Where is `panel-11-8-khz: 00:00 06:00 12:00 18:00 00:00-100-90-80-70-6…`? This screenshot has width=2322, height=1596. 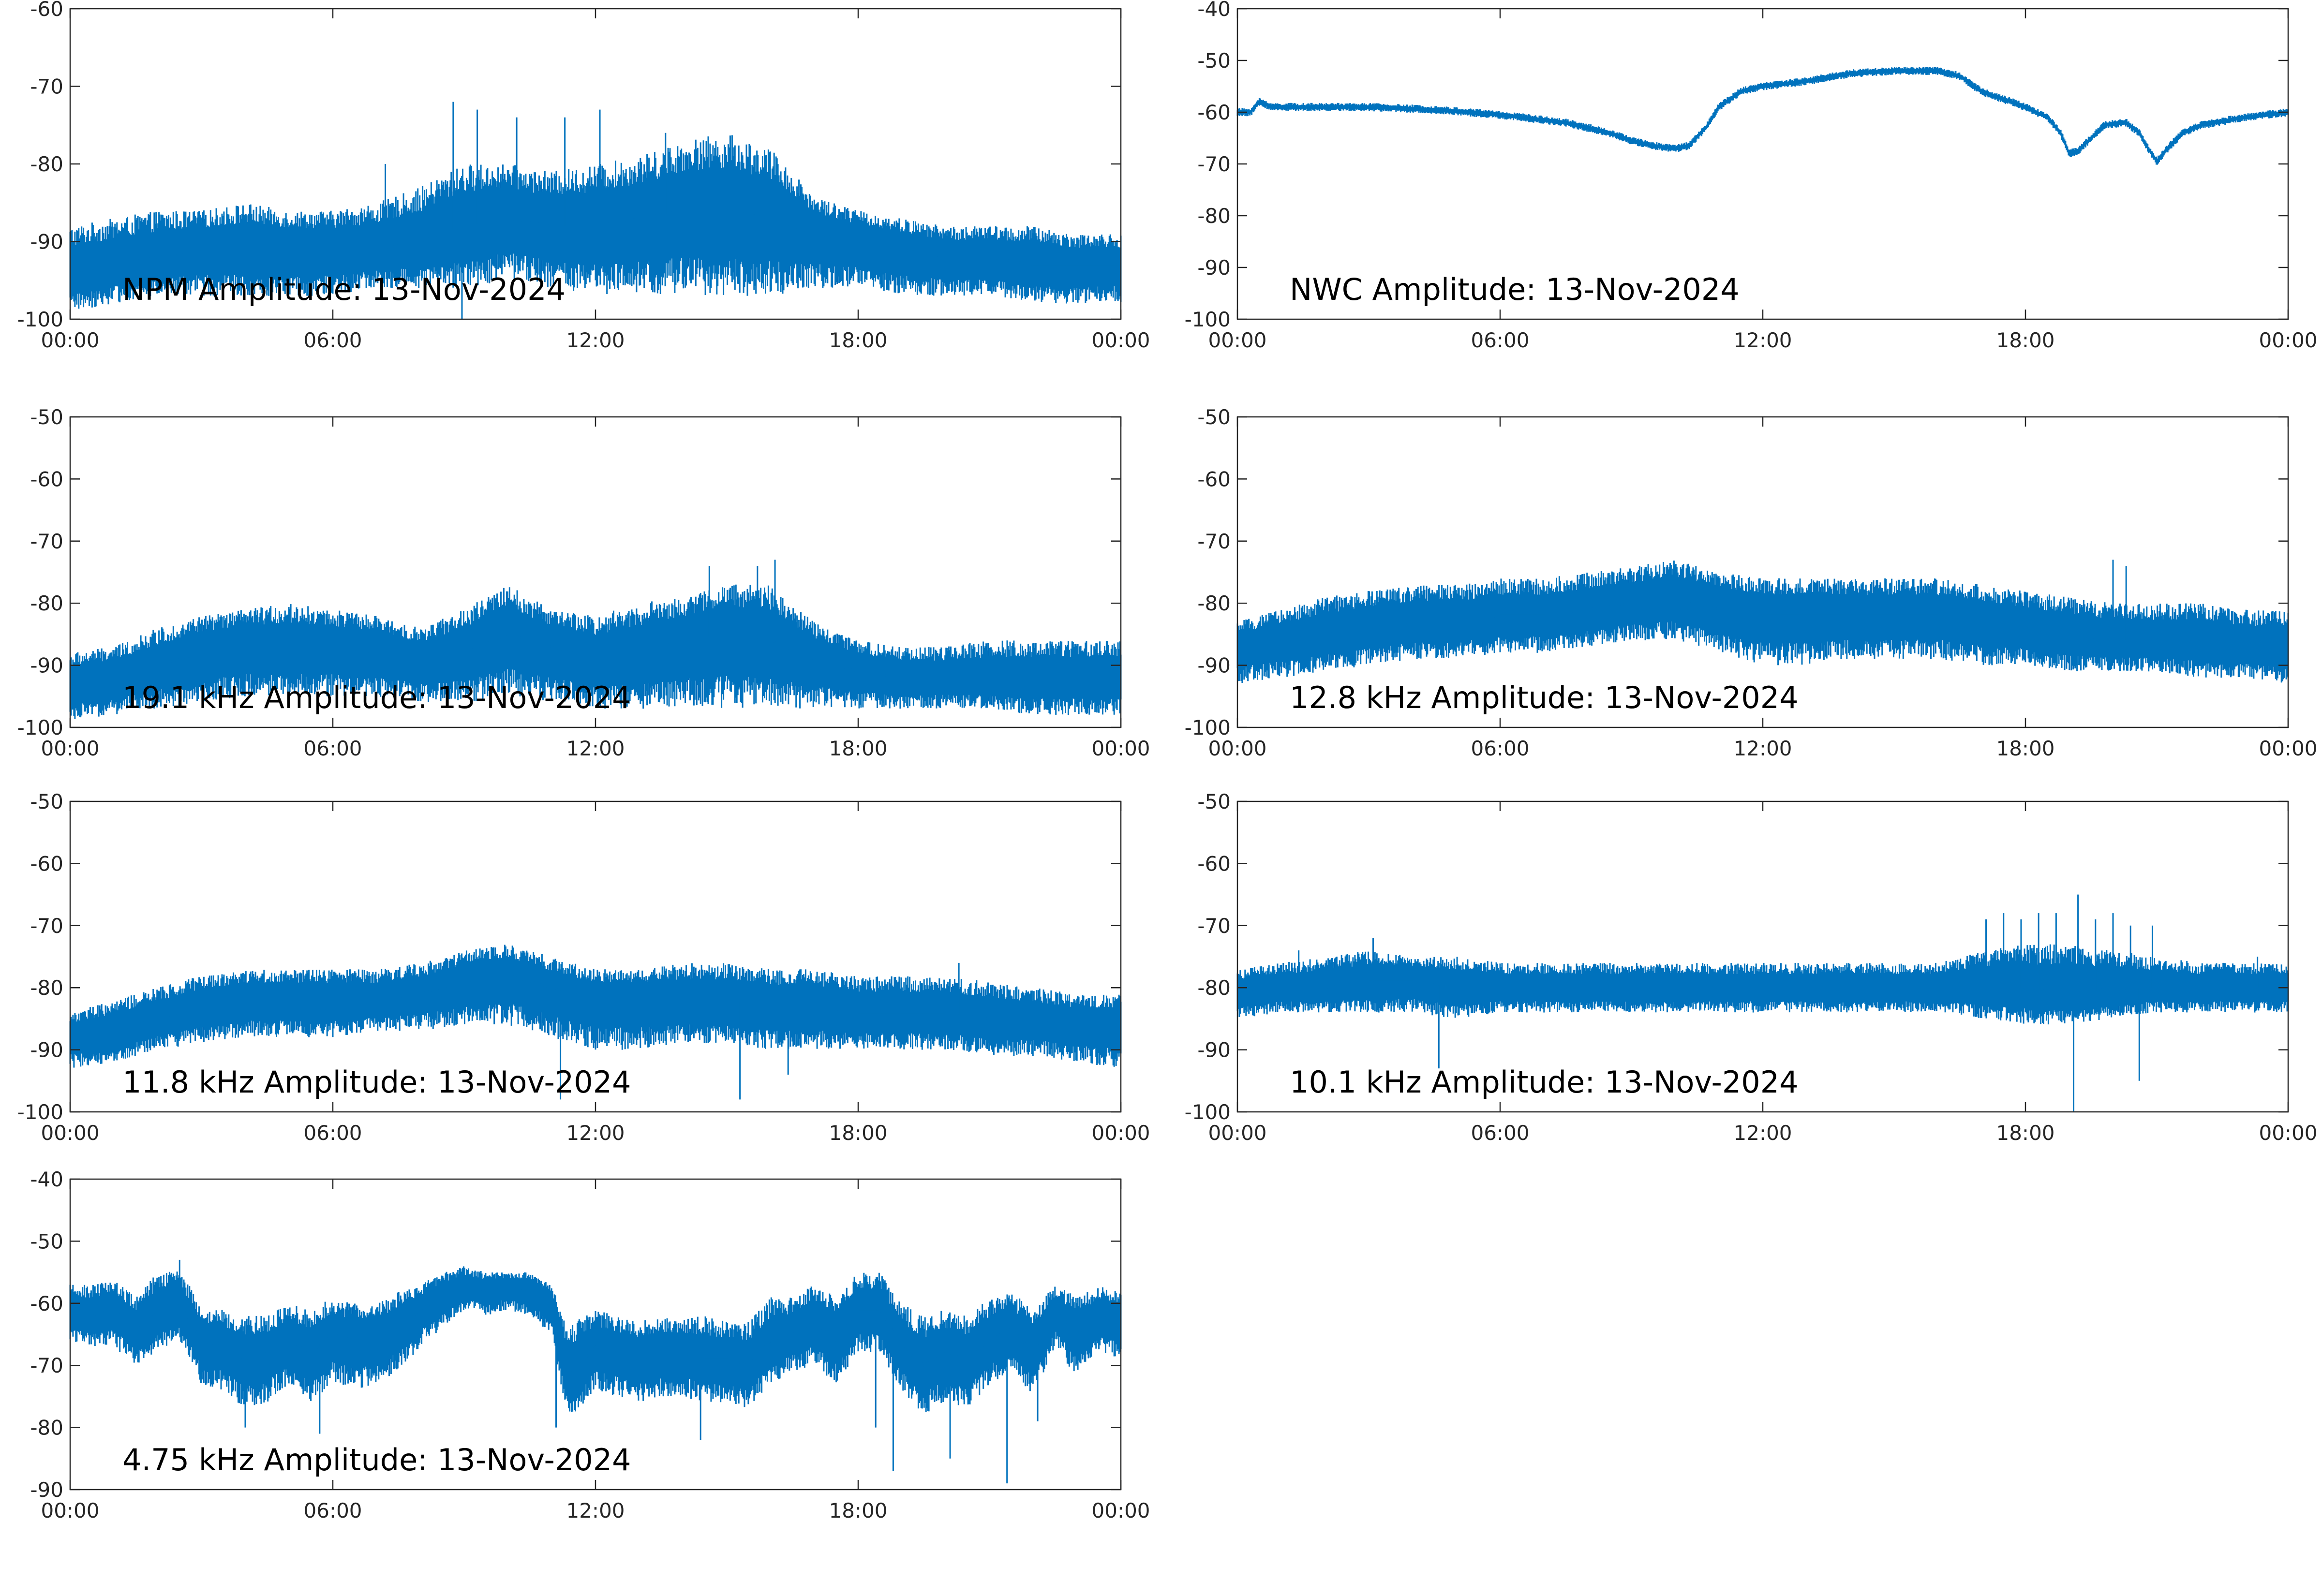 panel-11-8-khz: 00:00 06:00 12:00 18:00 00:00-100-90-80-70-6… is located at coordinates (583, 967).